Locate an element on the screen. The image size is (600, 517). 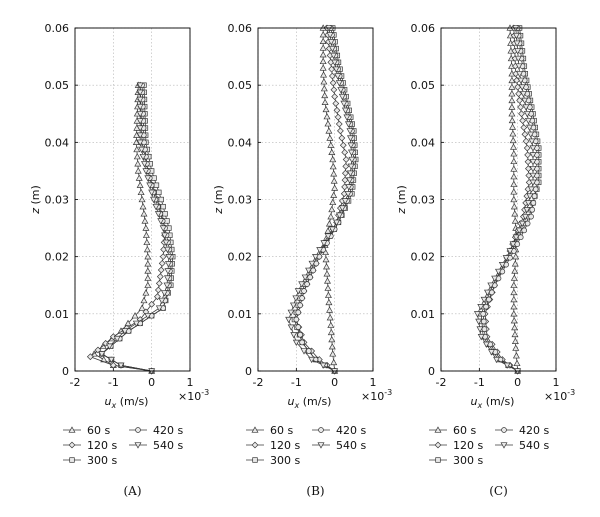
legend-label: 300 s is located at coordinates (468, 460).